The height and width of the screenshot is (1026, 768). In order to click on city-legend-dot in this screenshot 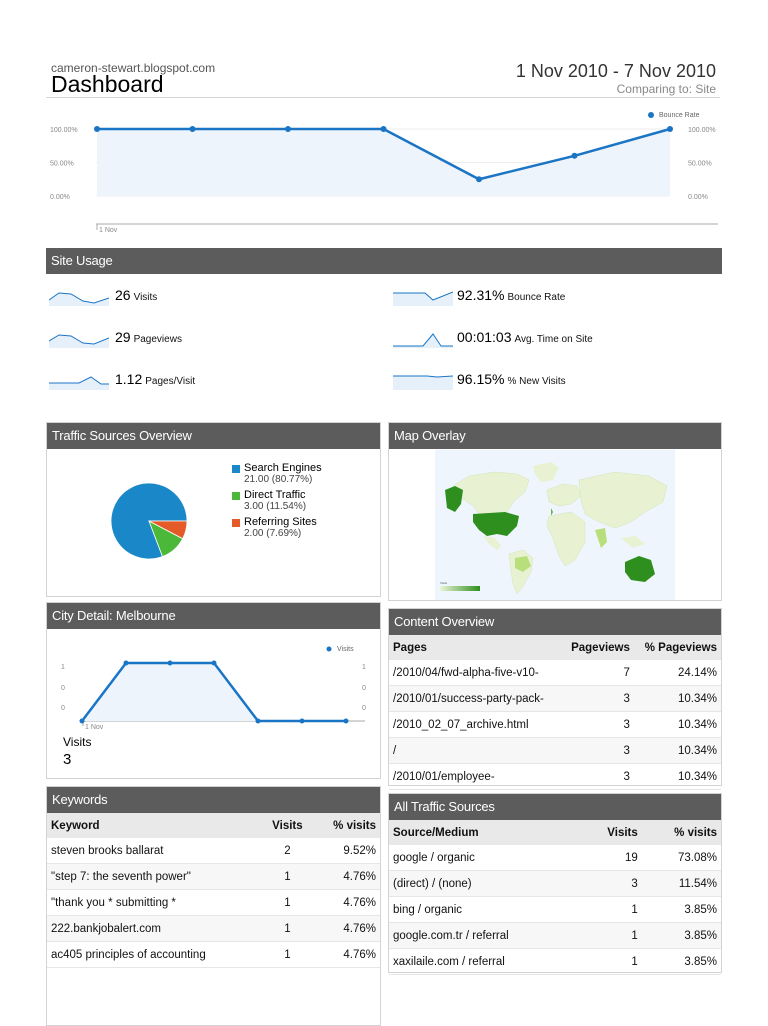, I will do `click(329, 649)`.